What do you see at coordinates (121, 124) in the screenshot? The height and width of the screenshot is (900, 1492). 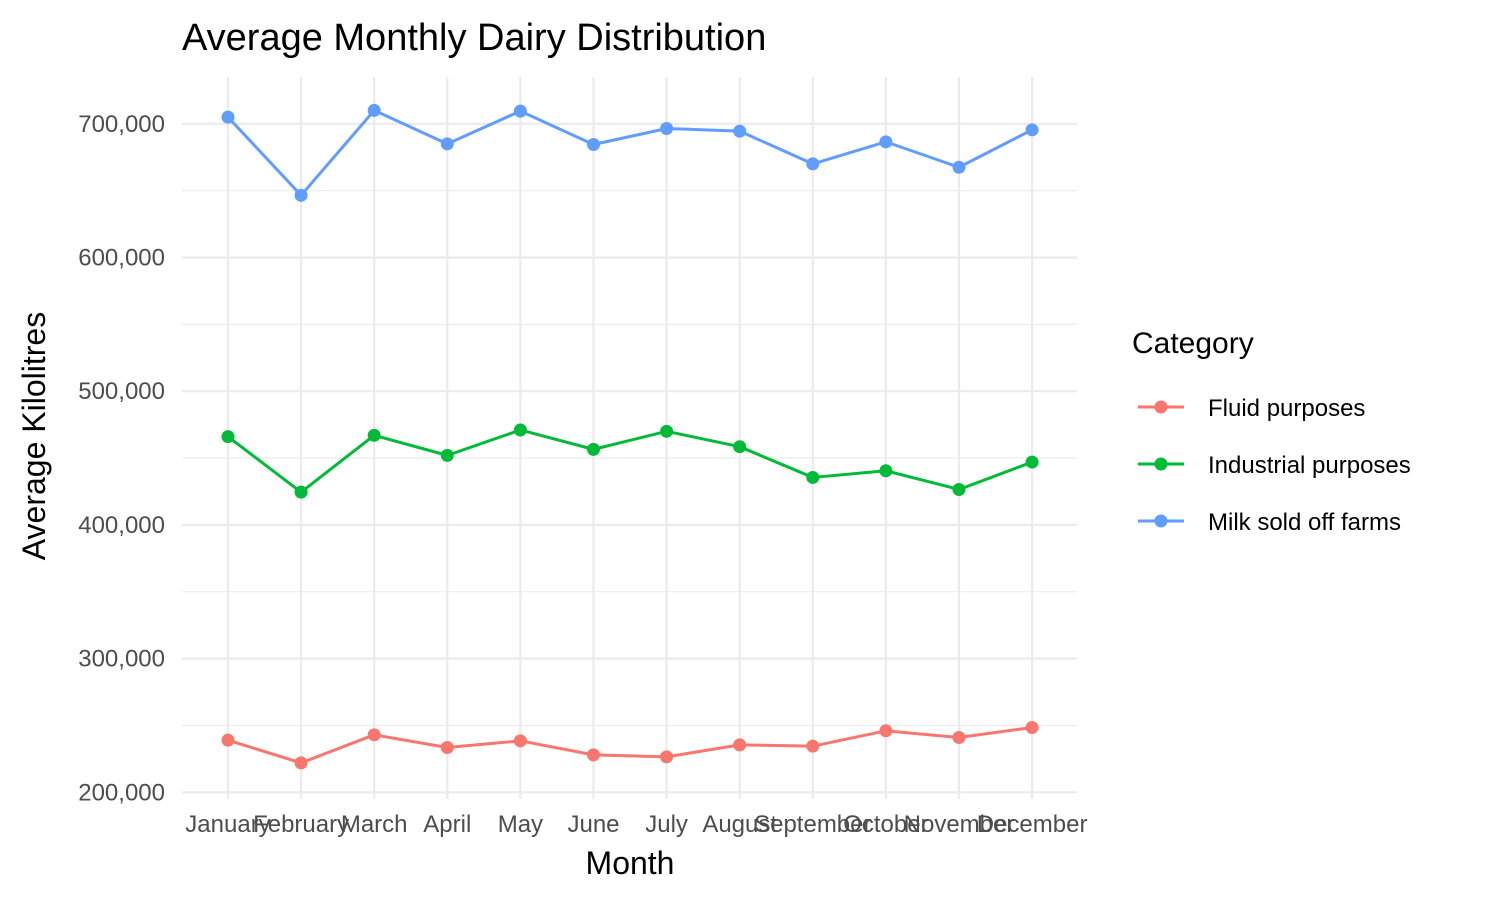 I see `y-tick-label: 700,000` at bounding box center [121, 124].